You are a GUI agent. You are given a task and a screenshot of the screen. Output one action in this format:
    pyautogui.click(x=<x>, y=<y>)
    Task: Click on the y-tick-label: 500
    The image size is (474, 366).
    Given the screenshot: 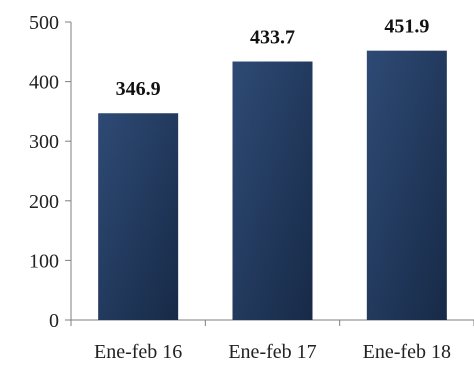 What is the action you would take?
    pyautogui.click(x=44, y=23)
    